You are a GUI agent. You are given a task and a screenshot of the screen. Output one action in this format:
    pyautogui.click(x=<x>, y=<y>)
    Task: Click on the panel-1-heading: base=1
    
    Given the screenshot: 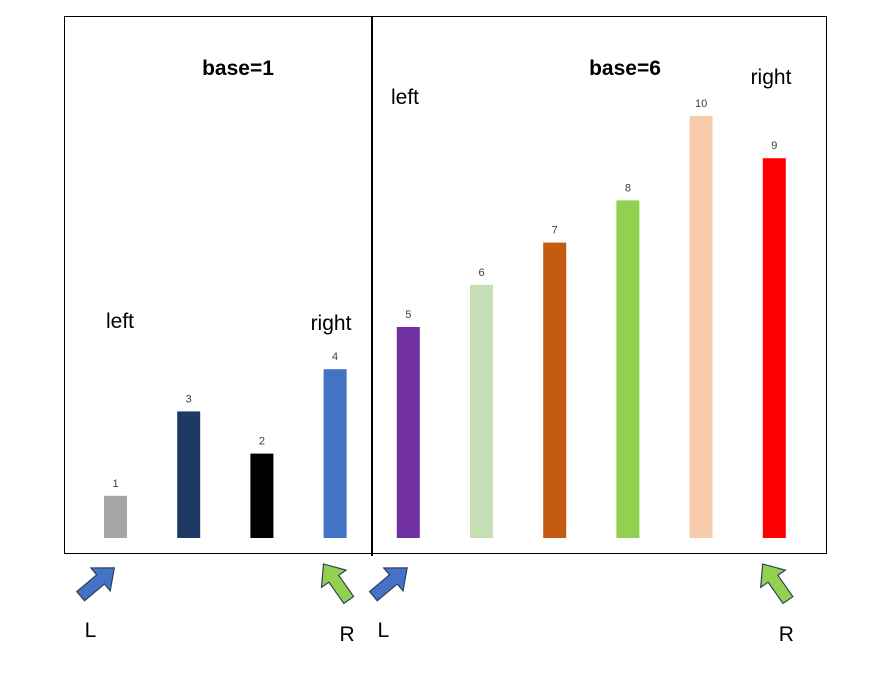 What is the action you would take?
    pyautogui.click(x=238, y=68)
    